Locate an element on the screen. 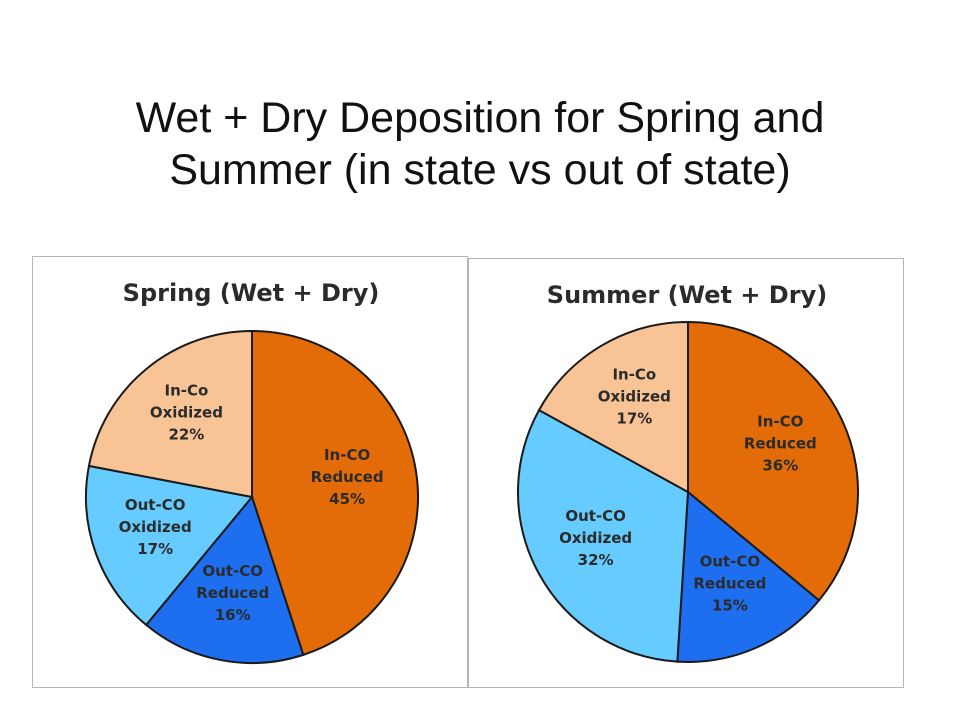 The image size is (960, 720). summer-slice-label-in-co-reduced: In-CO Reduced 36% is located at coordinates (780, 444).